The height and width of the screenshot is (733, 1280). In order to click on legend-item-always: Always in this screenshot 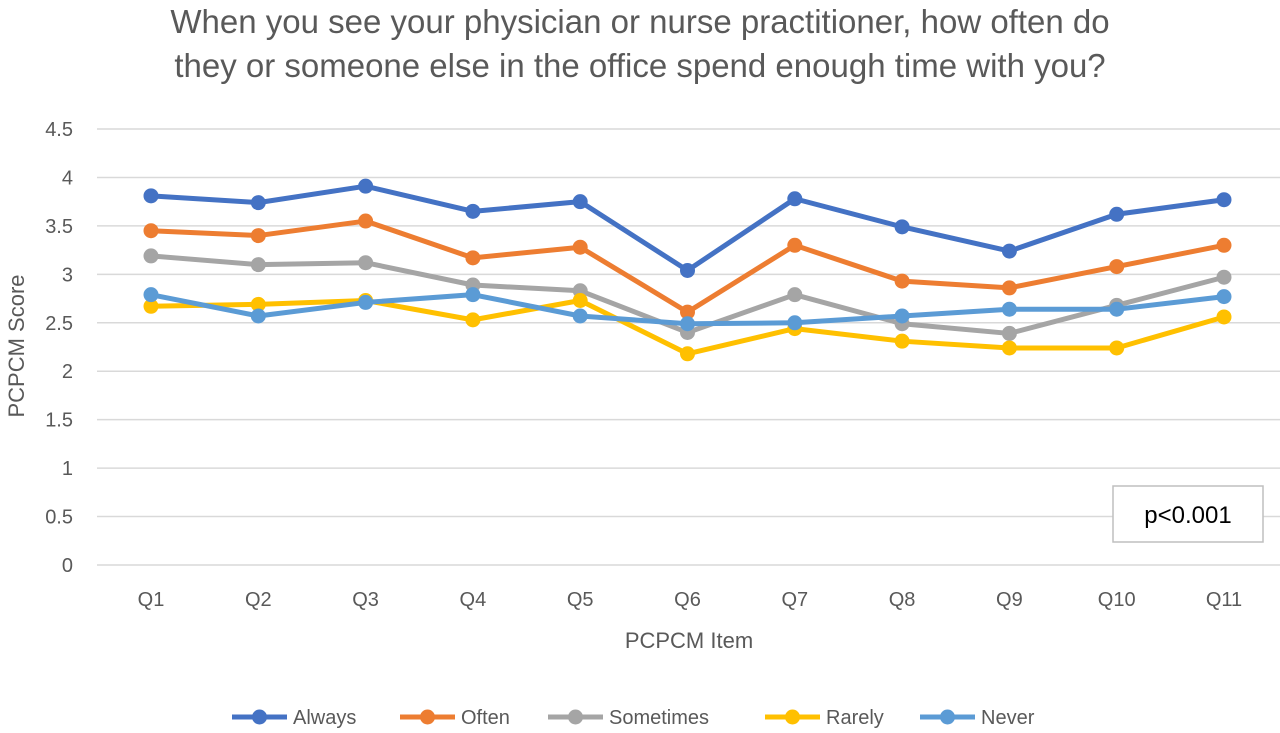, I will do `click(294, 718)`.